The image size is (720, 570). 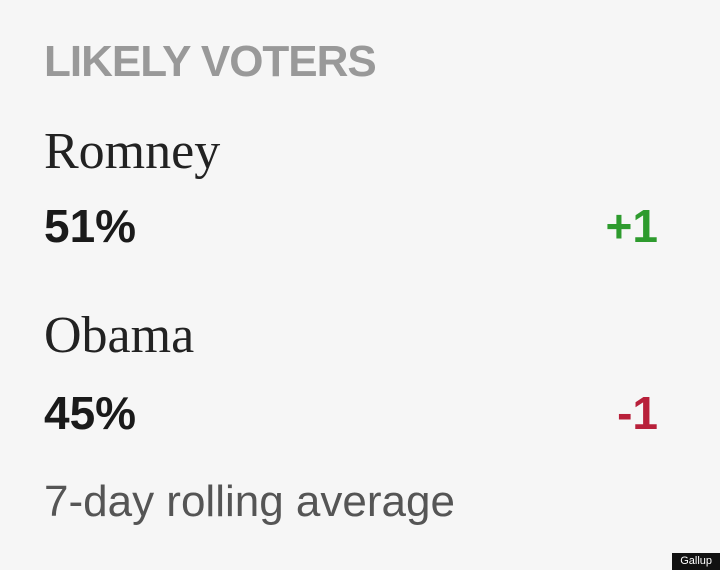 I want to click on candidate-percent-obama: 45%, so click(x=90, y=413).